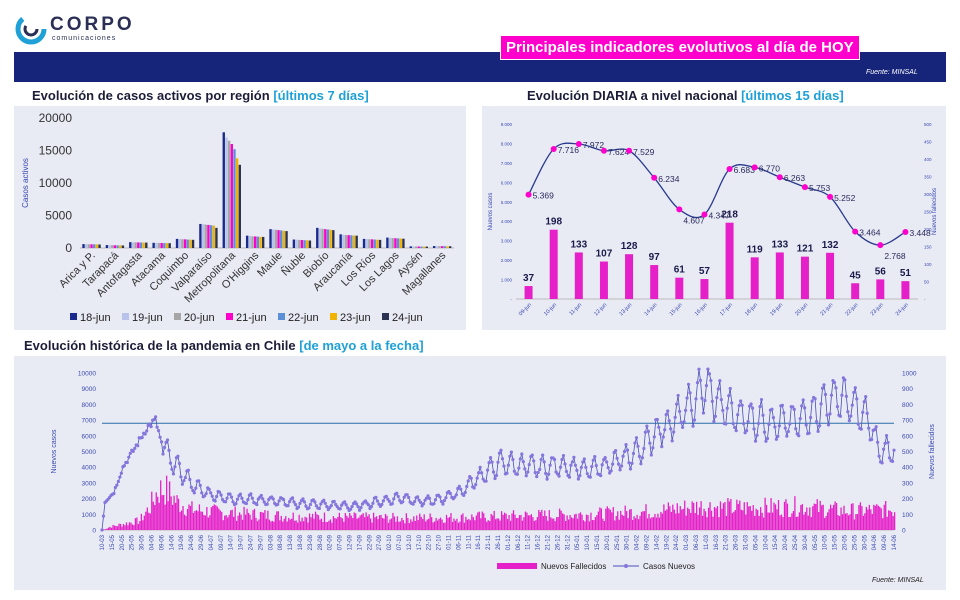  Describe the element at coordinates (153, 542) in the screenshot. I see `x-tick-label: 04-06` at that location.